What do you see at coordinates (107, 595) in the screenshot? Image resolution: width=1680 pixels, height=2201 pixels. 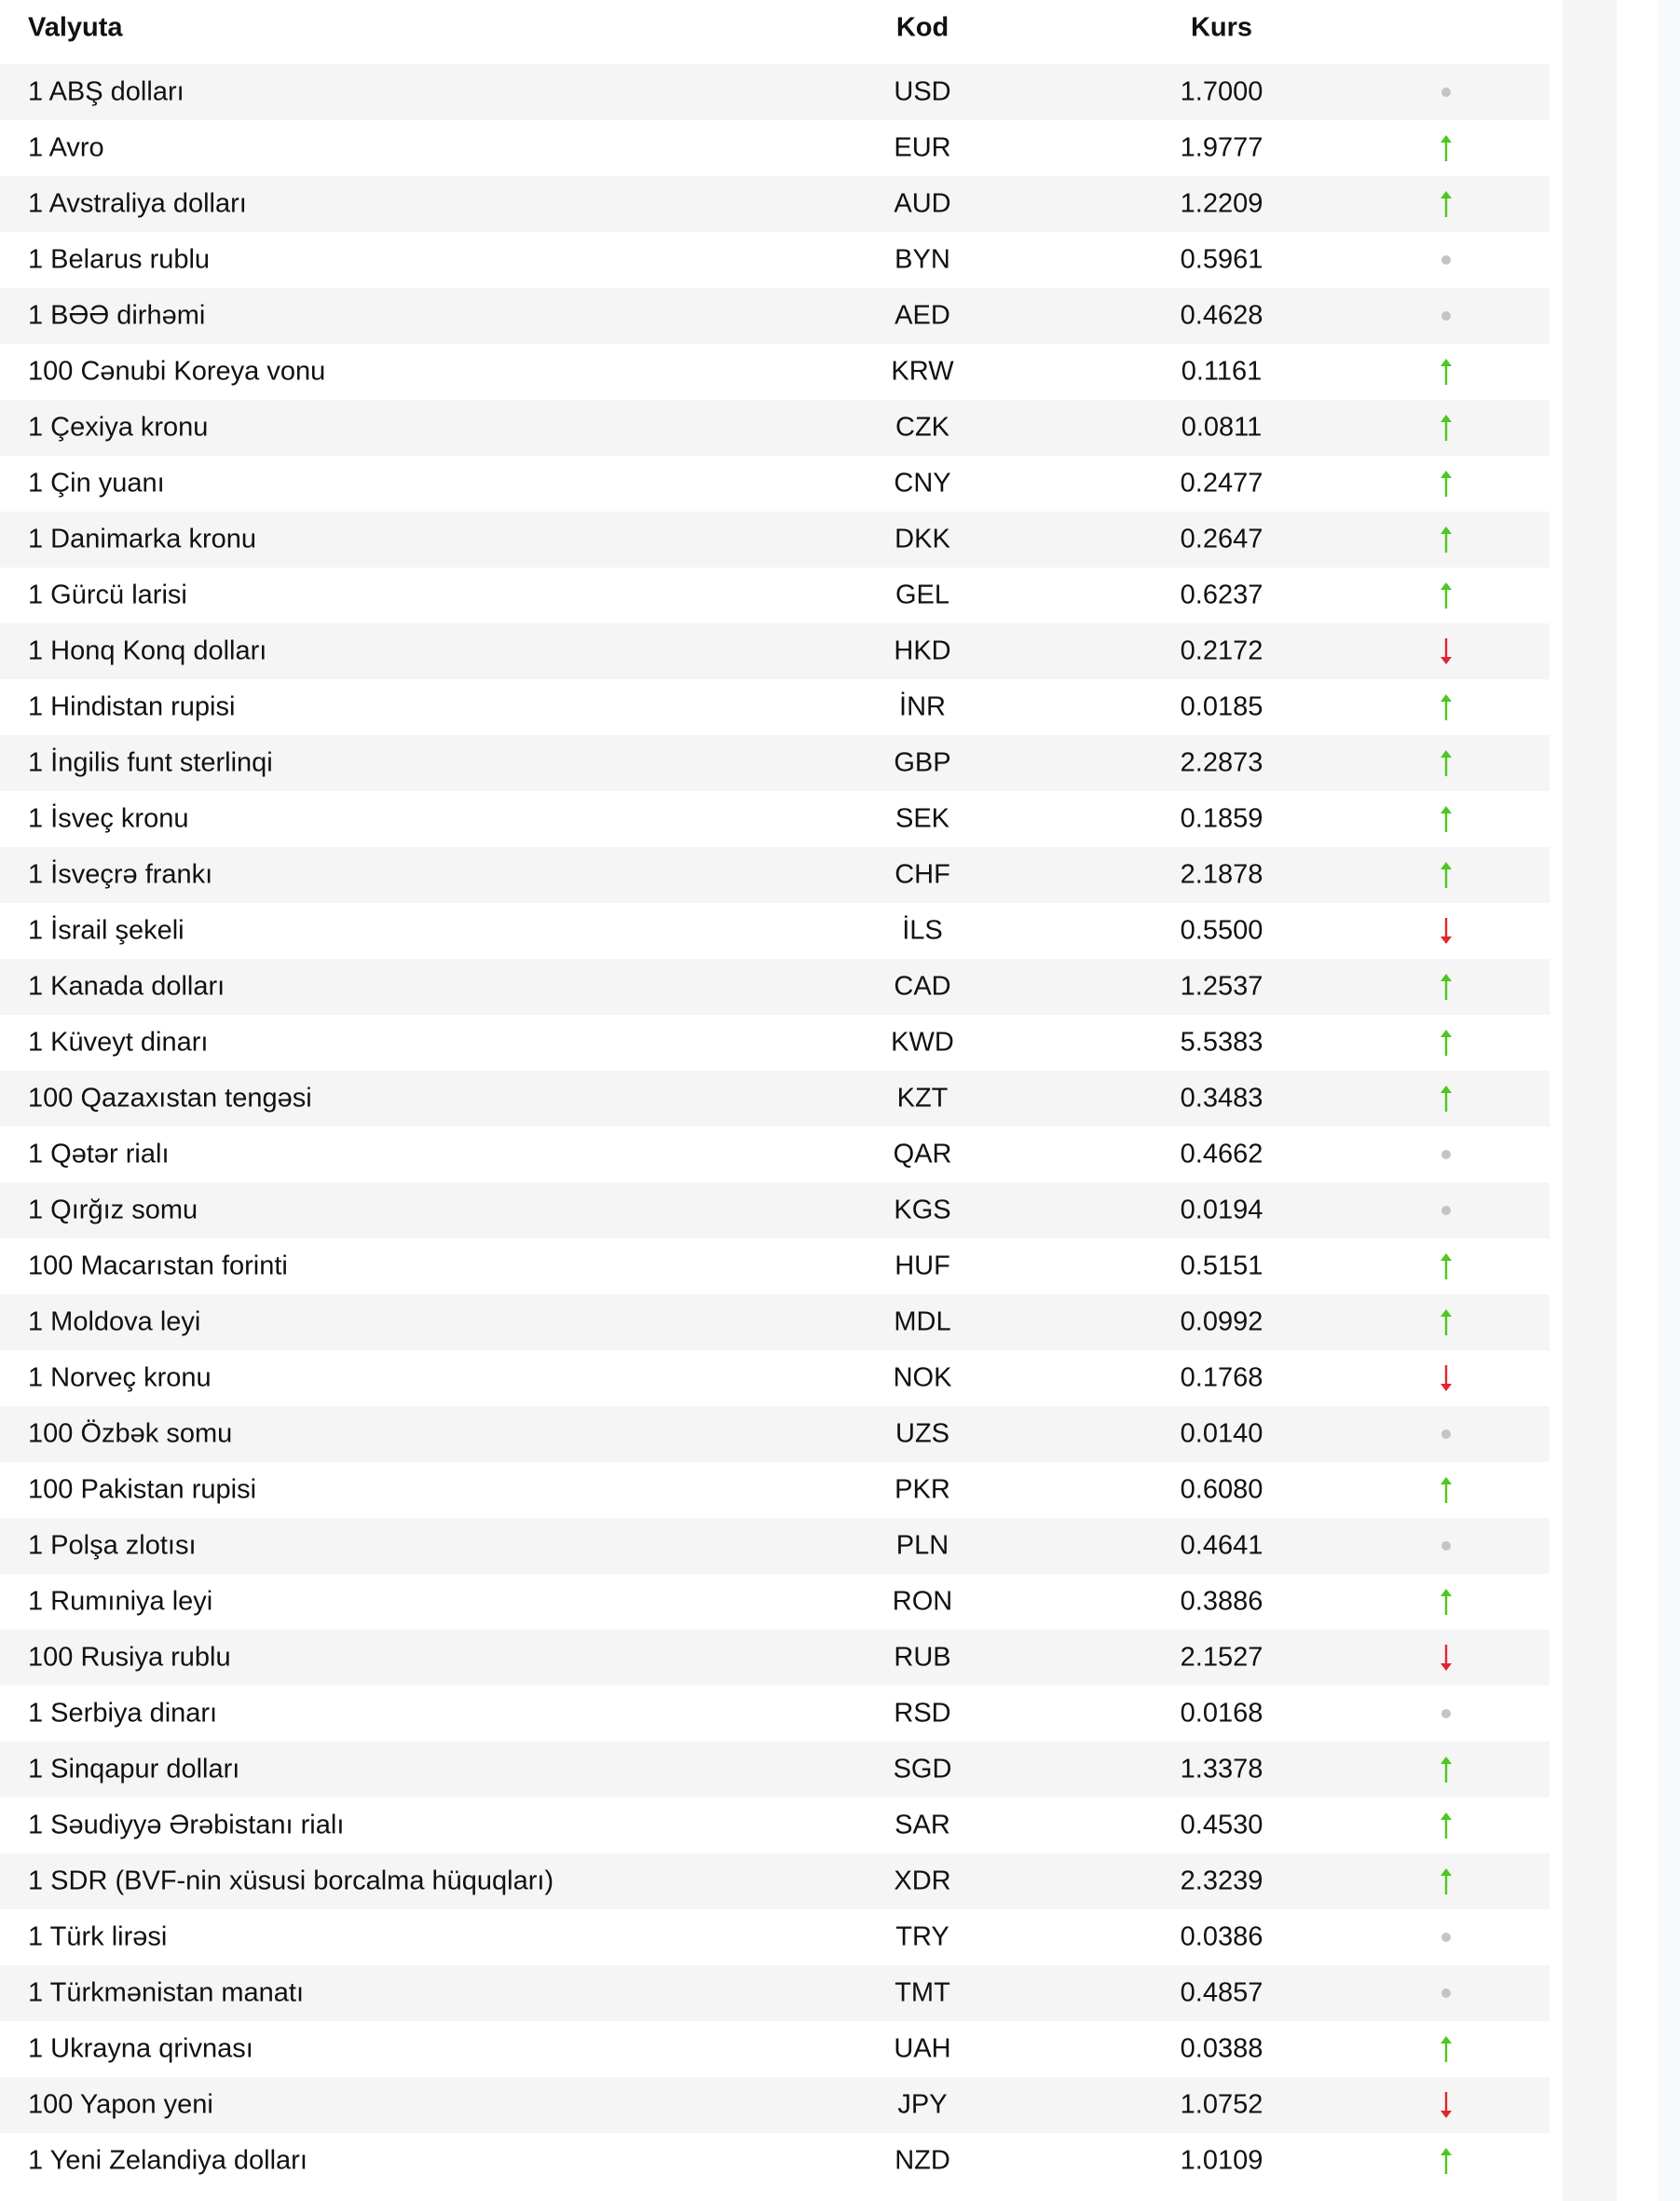 I see `cell-name: 1 Gürcü larisi` at bounding box center [107, 595].